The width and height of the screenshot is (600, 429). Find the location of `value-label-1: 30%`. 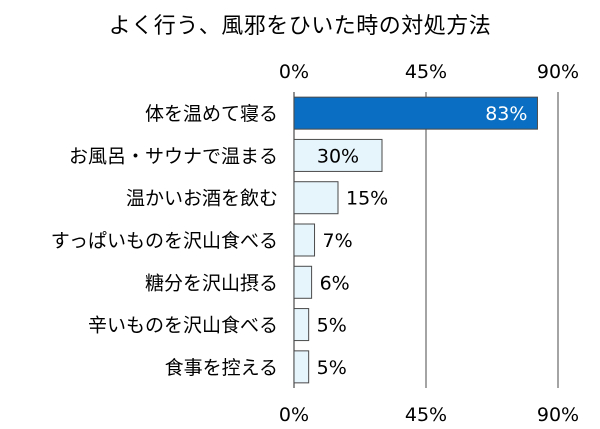

value-label-1: 30% is located at coordinates (338, 156).